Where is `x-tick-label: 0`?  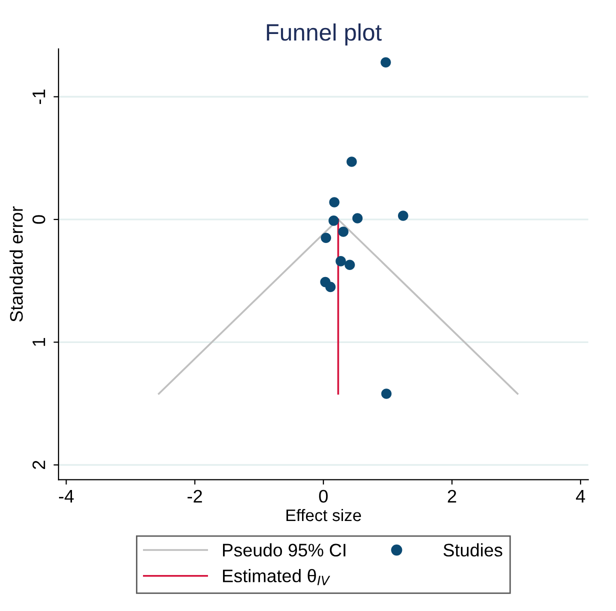 x-tick-label: 0 is located at coordinates (323, 496).